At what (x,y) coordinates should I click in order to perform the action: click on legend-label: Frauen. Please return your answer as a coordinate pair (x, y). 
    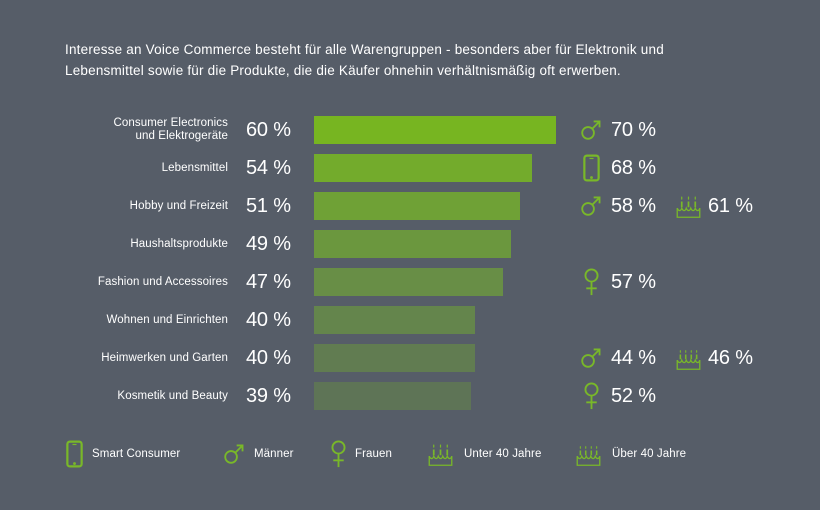
    Looking at the image, I should click on (374, 454).